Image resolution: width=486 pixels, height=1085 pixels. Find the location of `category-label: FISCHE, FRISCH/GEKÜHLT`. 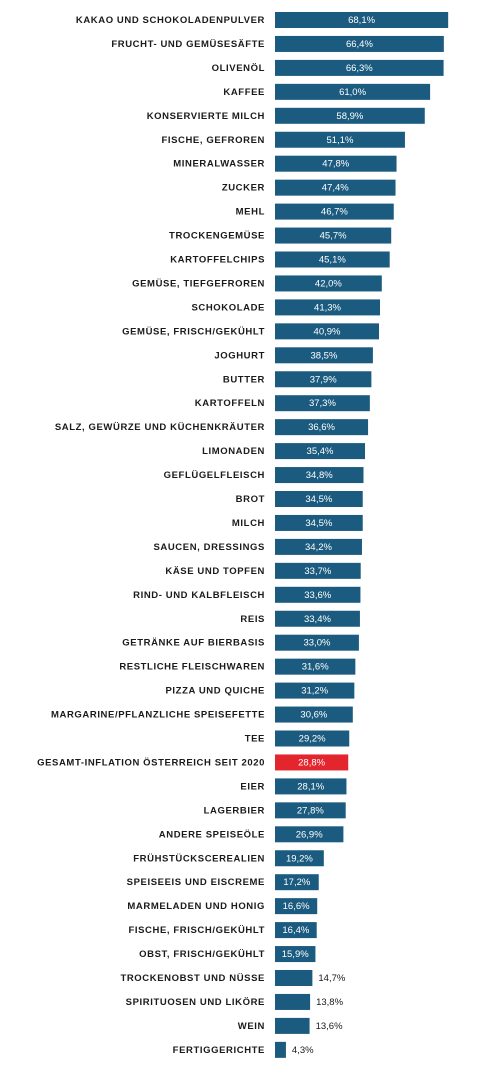

category-label: FISCHE, FRISCH/GEKÜHLT is located at coordinates (196, 930).